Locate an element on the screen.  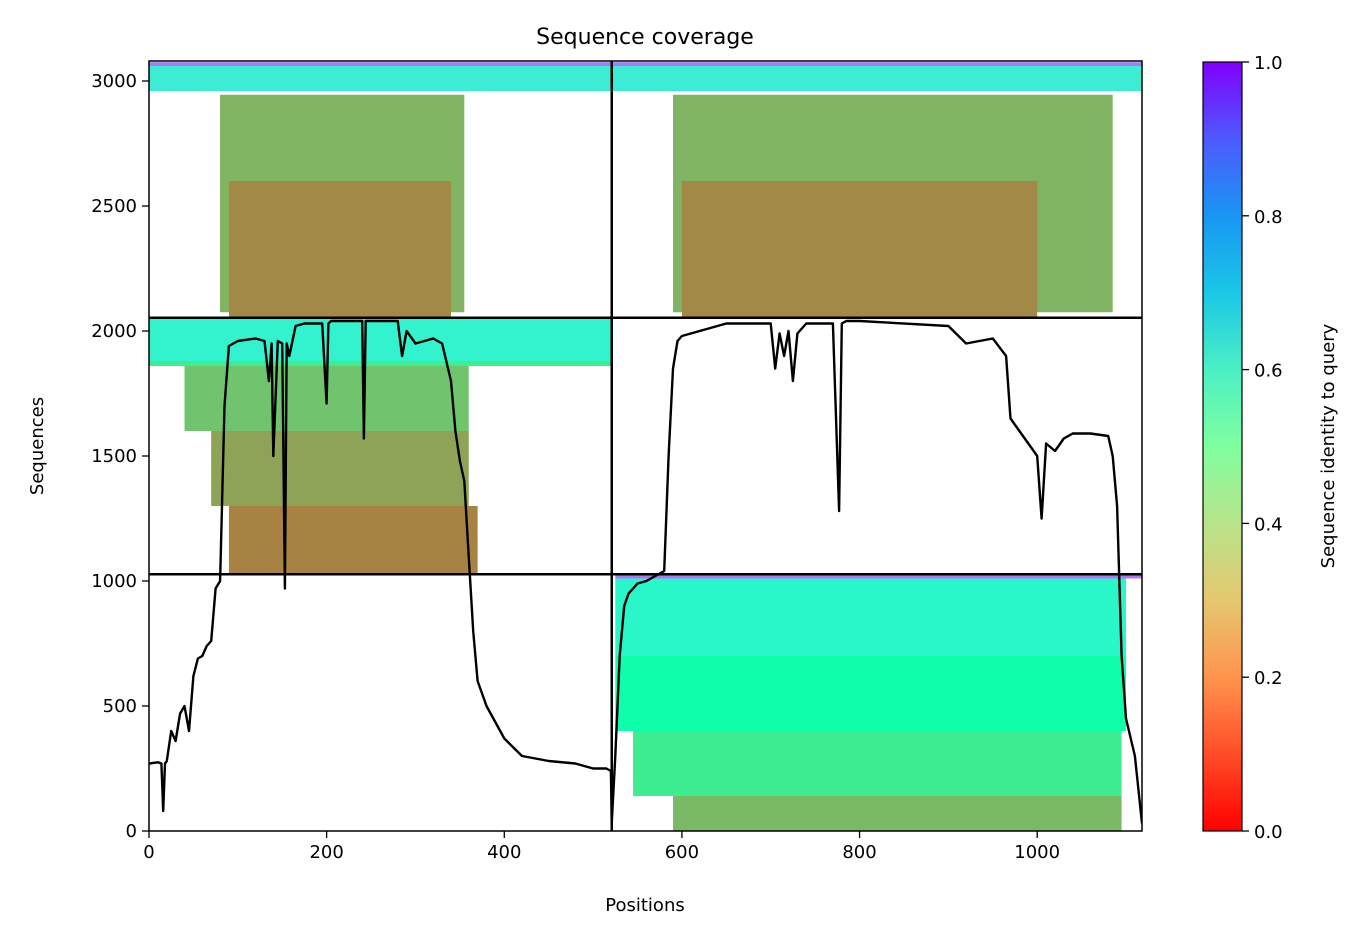
y-axis-label: Sequences is located at coordinates (37, 446).